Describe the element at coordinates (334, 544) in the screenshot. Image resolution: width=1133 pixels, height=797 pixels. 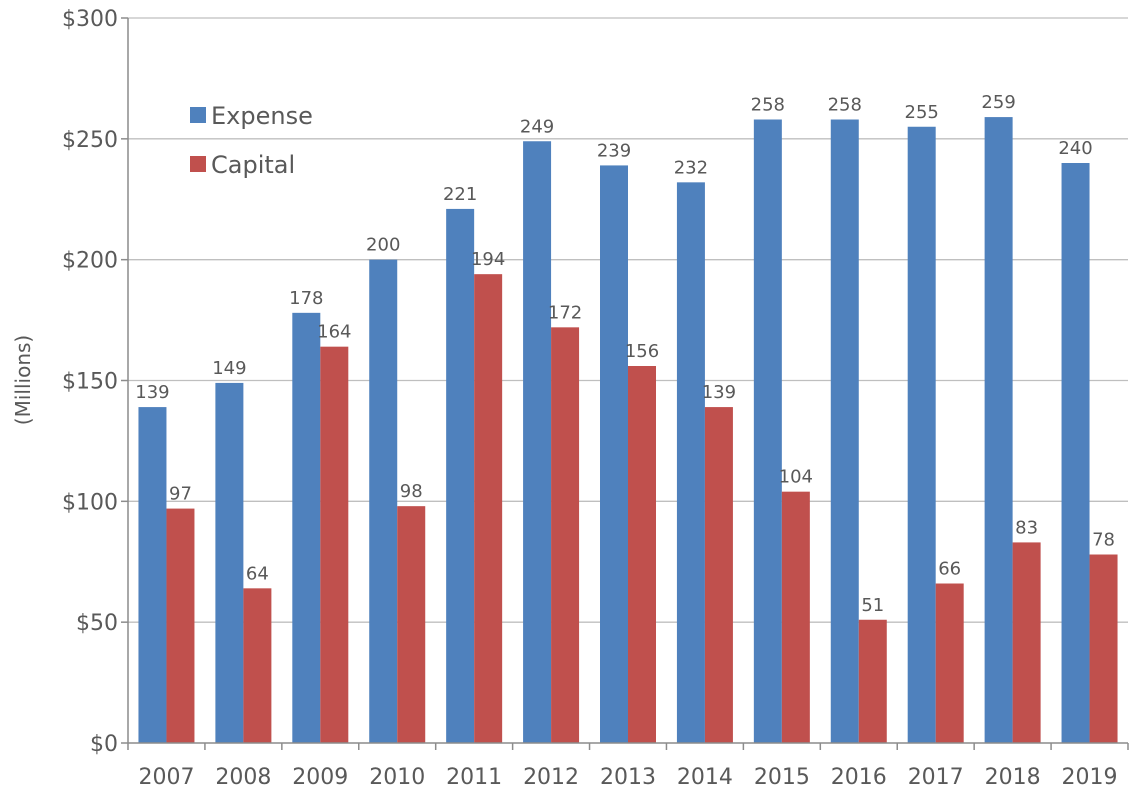
I see `bar-capital-2009` at that location.